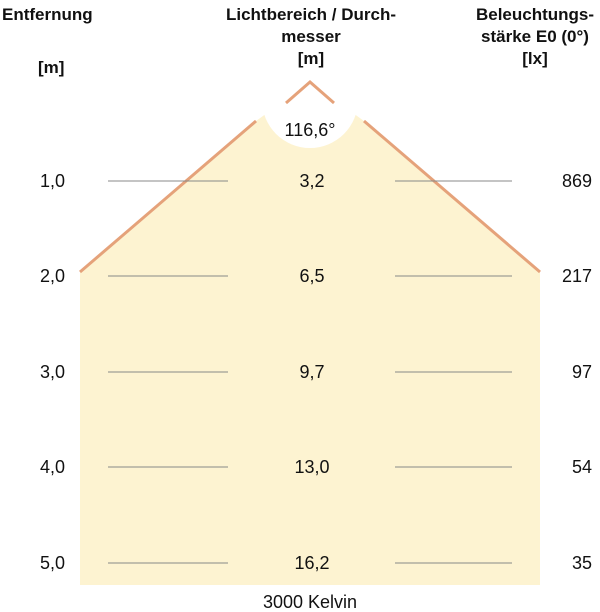  Describe the element at coordinates (311, 14) in the screenshot. I see `diameter-header-line1: Lichtbereich / Durch-` at that location.